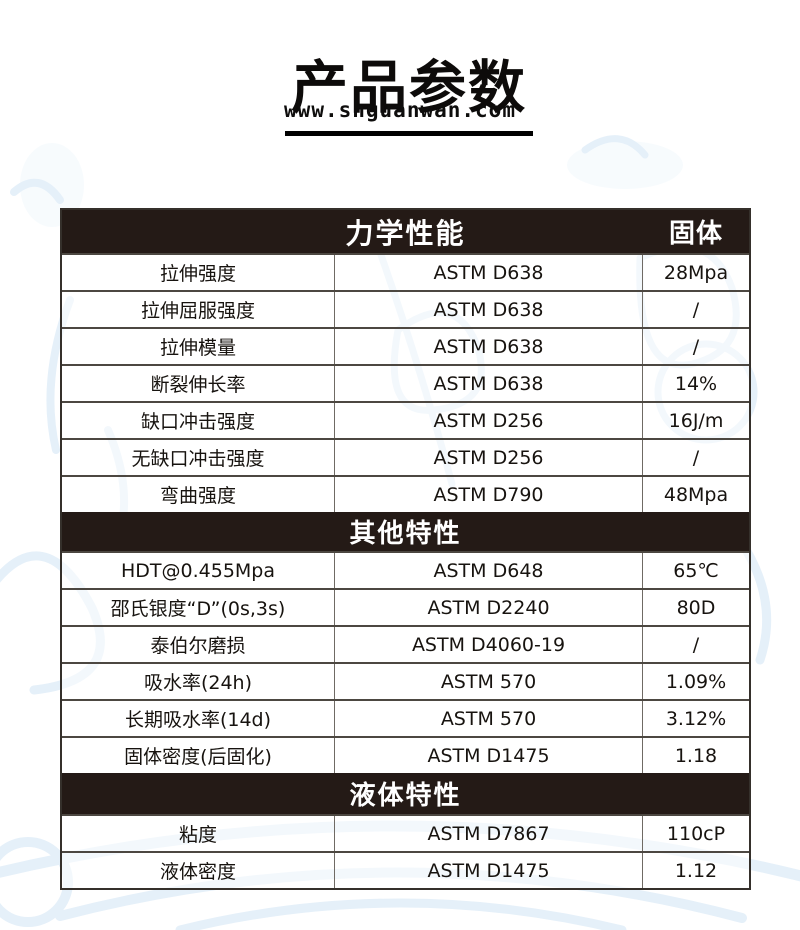  I want to click on page-title: 产品参数, so click(409, 95).